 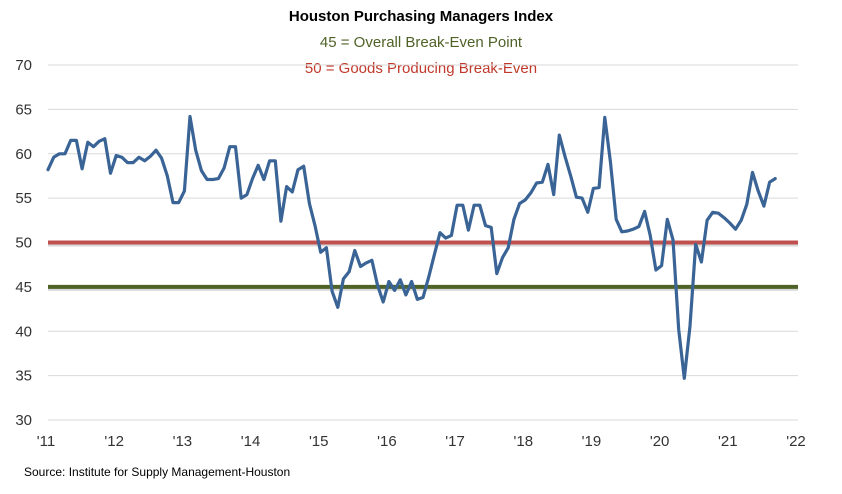 What do you see at coordinates (421, 68) in the screenshot?
I see `chart-subtitle-goods: 50 = Goods Producing Break-Even` at bounding box center [421, 68].